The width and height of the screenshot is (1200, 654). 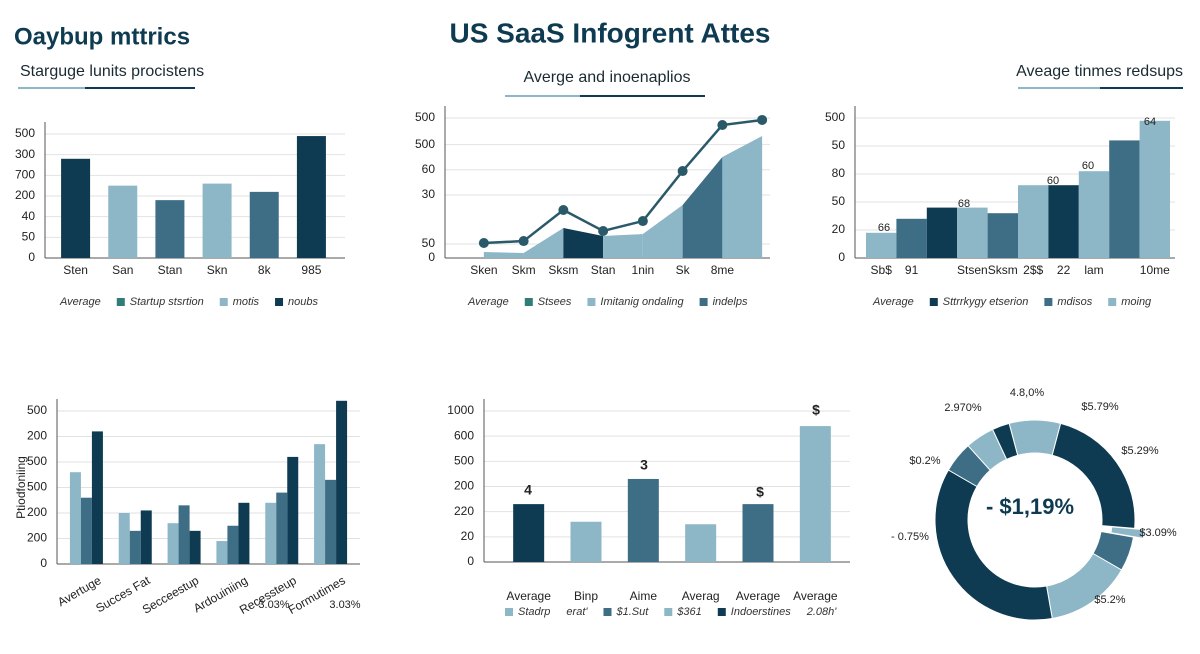 What do you see at coordinates (642, 302) in the screenshot?
I see `legend-label: Imitanig ondaling` at bounding box center [642, 302].